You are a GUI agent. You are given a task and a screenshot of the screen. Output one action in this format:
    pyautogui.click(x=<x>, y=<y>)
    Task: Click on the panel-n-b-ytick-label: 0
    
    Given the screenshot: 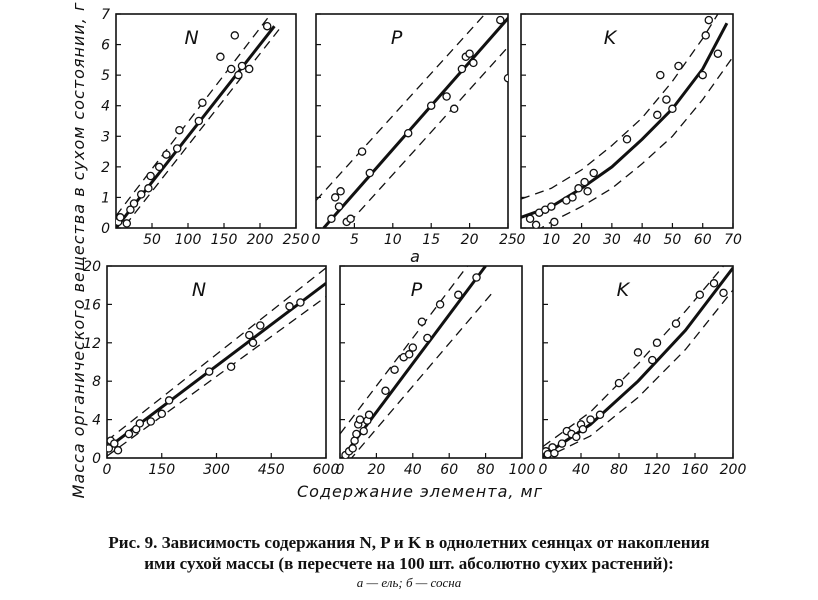 What is the action you would take?
    pyautogui.click(x=96, y=459)
    